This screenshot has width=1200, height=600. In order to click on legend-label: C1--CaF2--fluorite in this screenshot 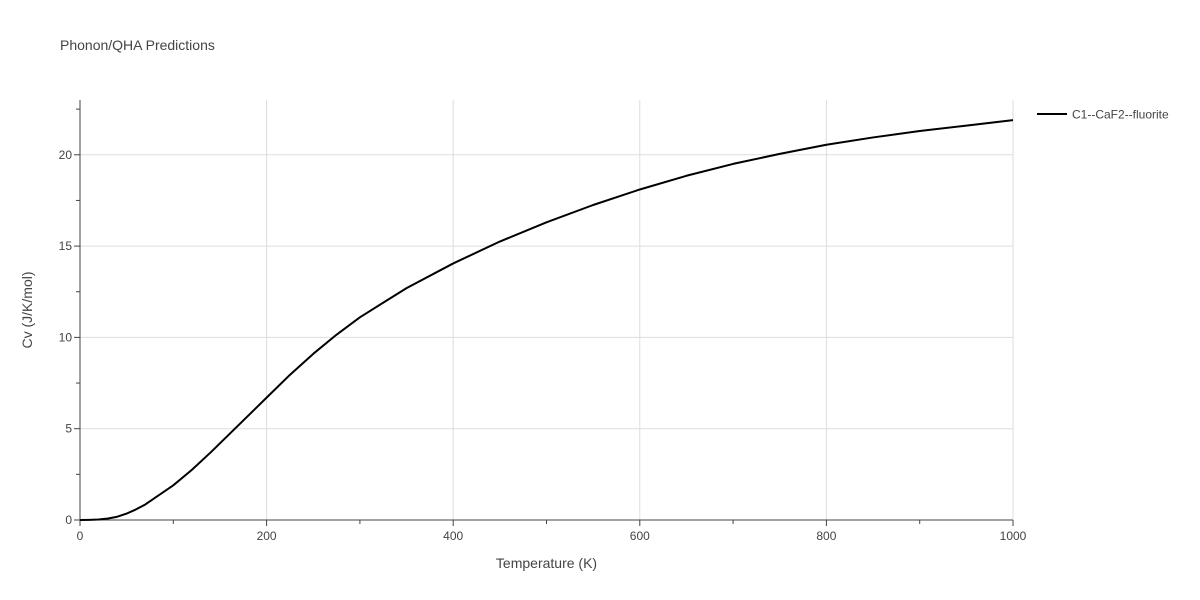, I will do `click(1120, 115)`.